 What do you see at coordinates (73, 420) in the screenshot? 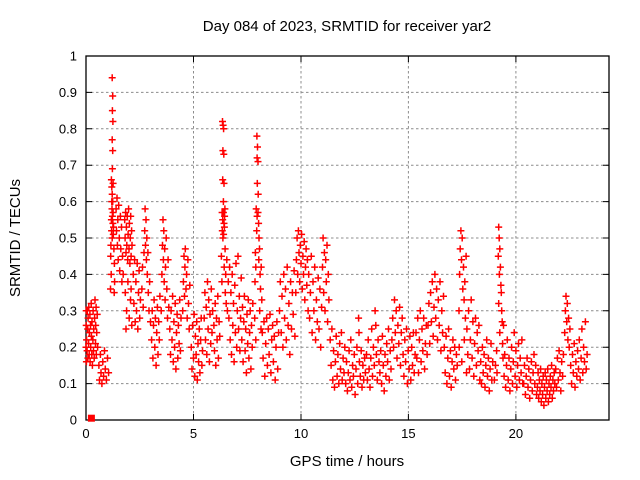
I see `y-tick-label: 0` at bounding box center [73, 420].